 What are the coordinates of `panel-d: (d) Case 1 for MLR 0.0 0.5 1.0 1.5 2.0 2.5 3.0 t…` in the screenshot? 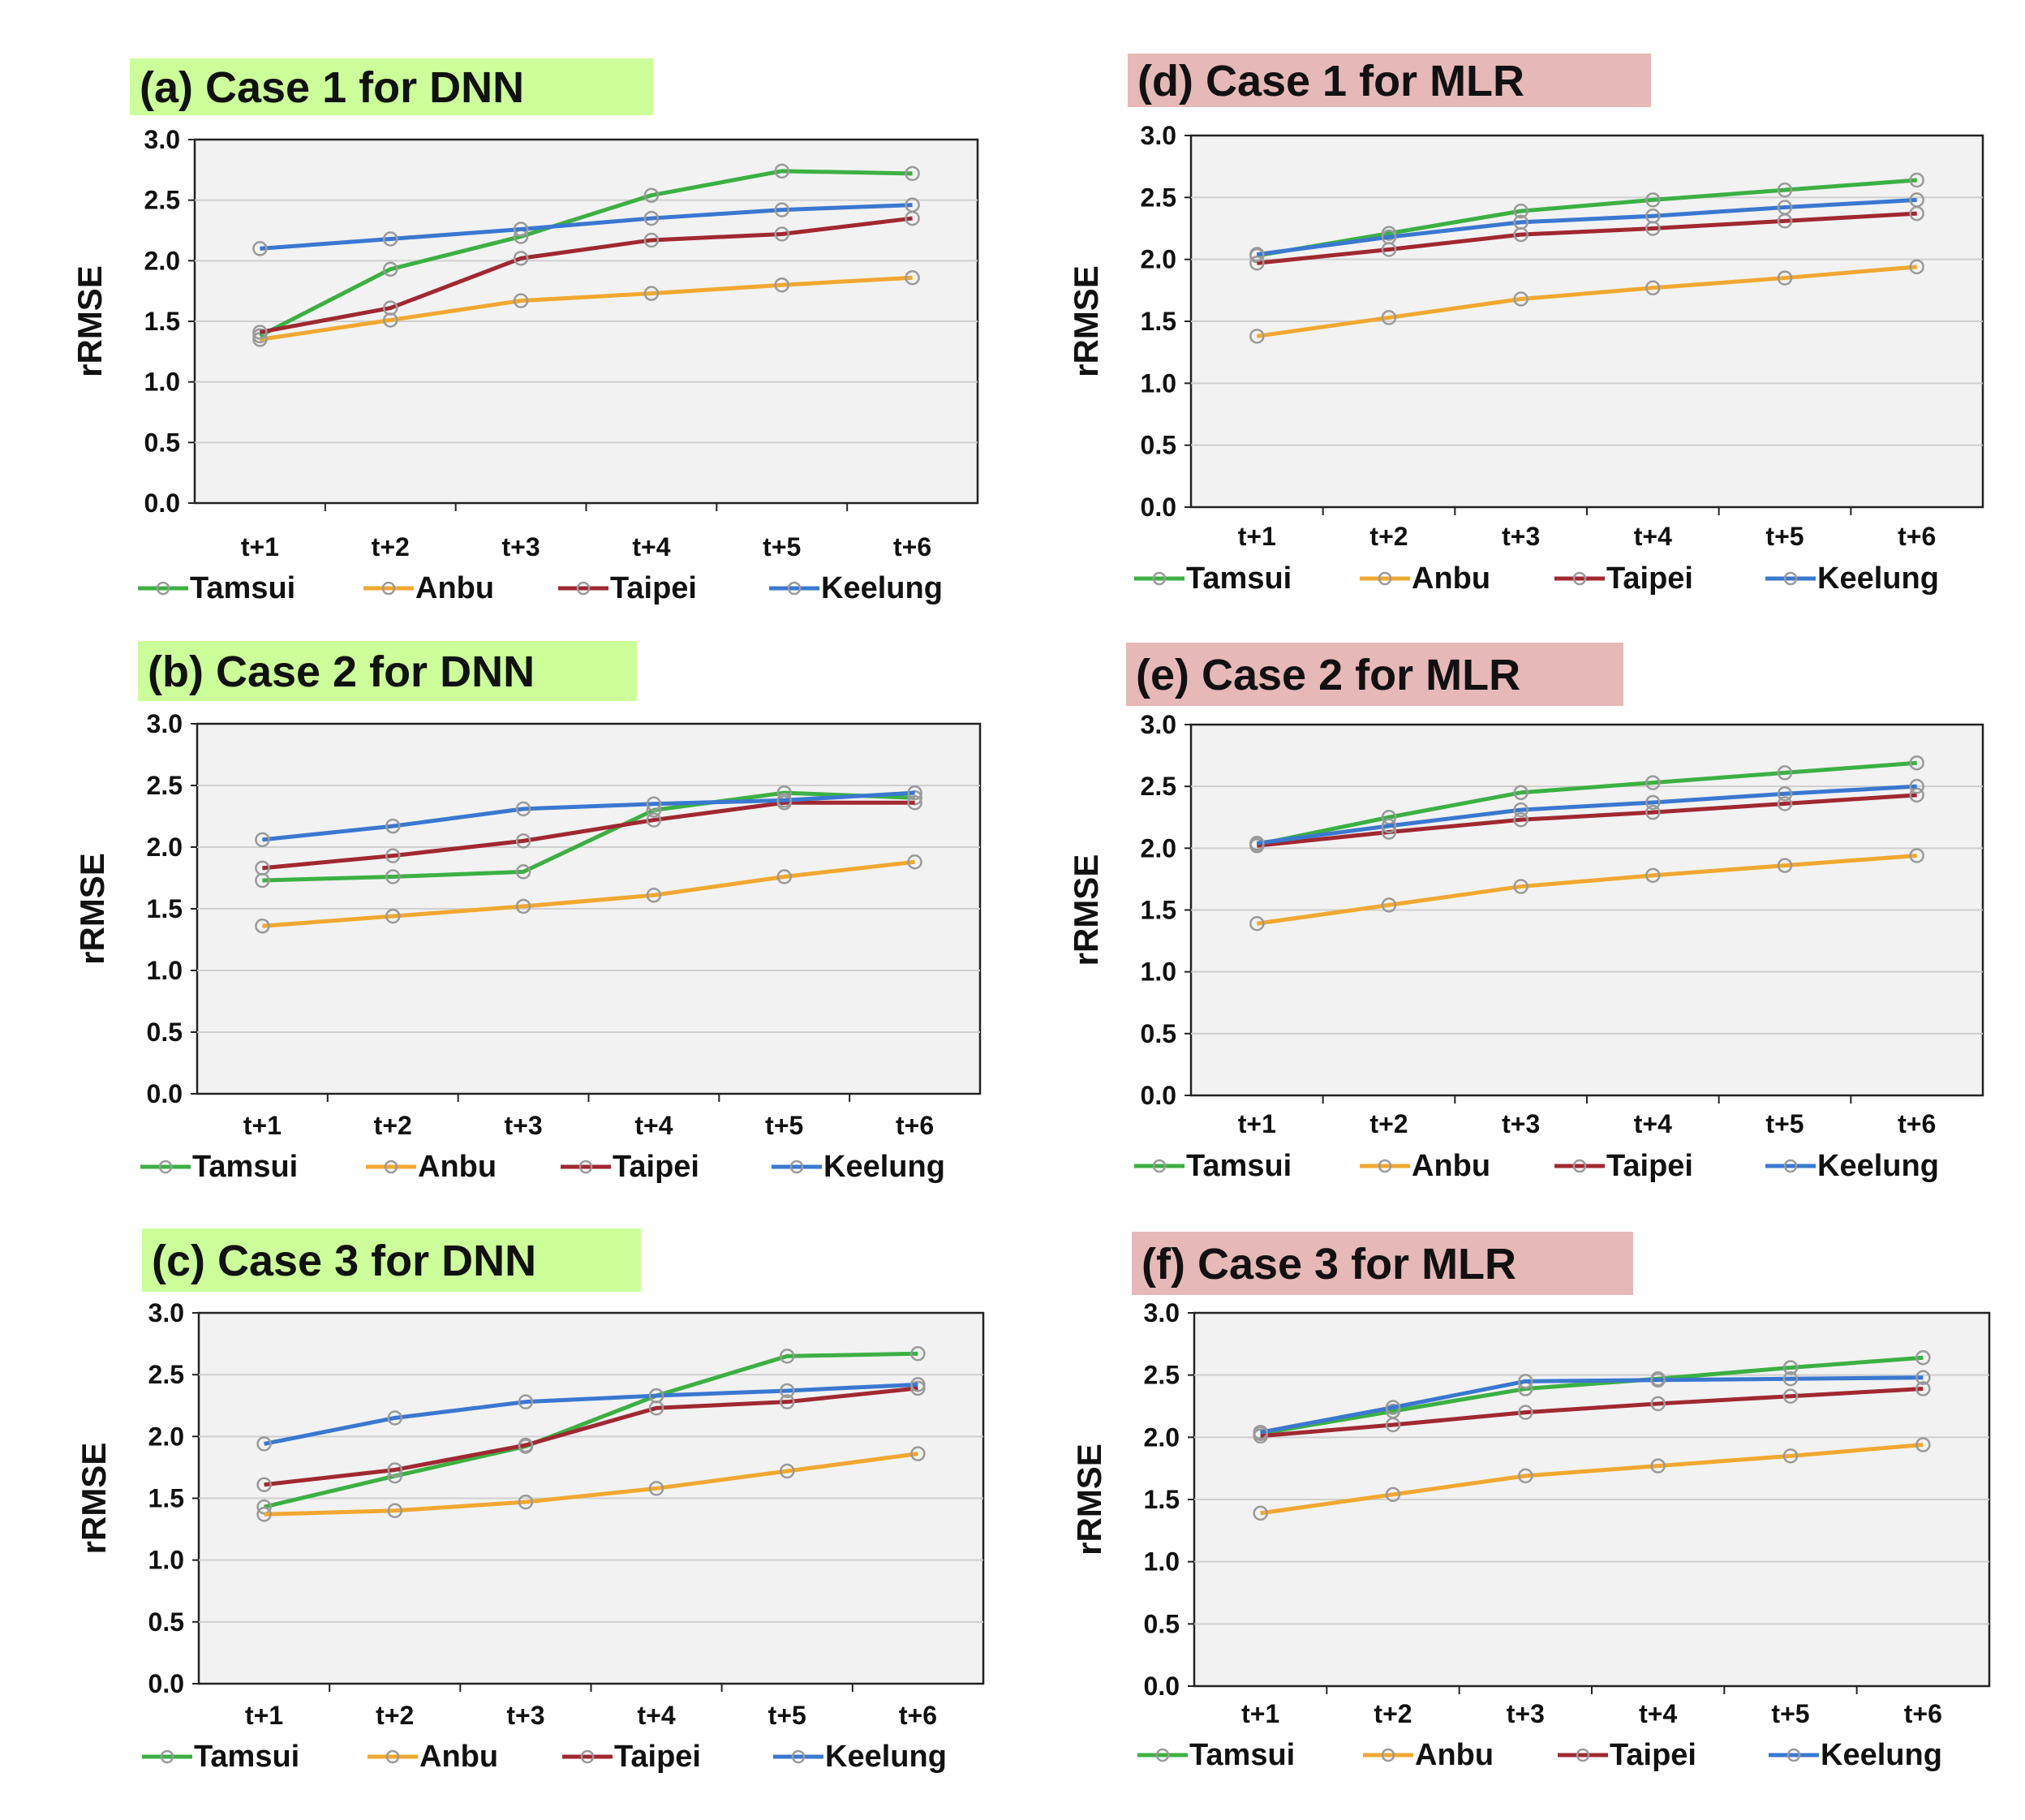 It's located at (1525, 325).